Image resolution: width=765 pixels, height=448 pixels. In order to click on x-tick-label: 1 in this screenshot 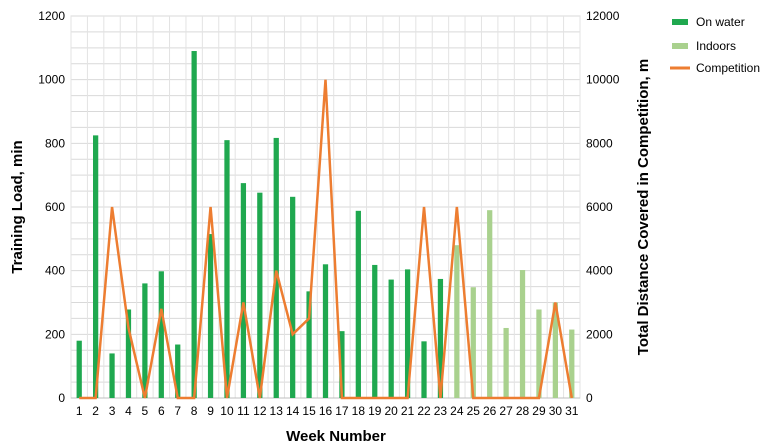, I will do `click(79, 411)`.